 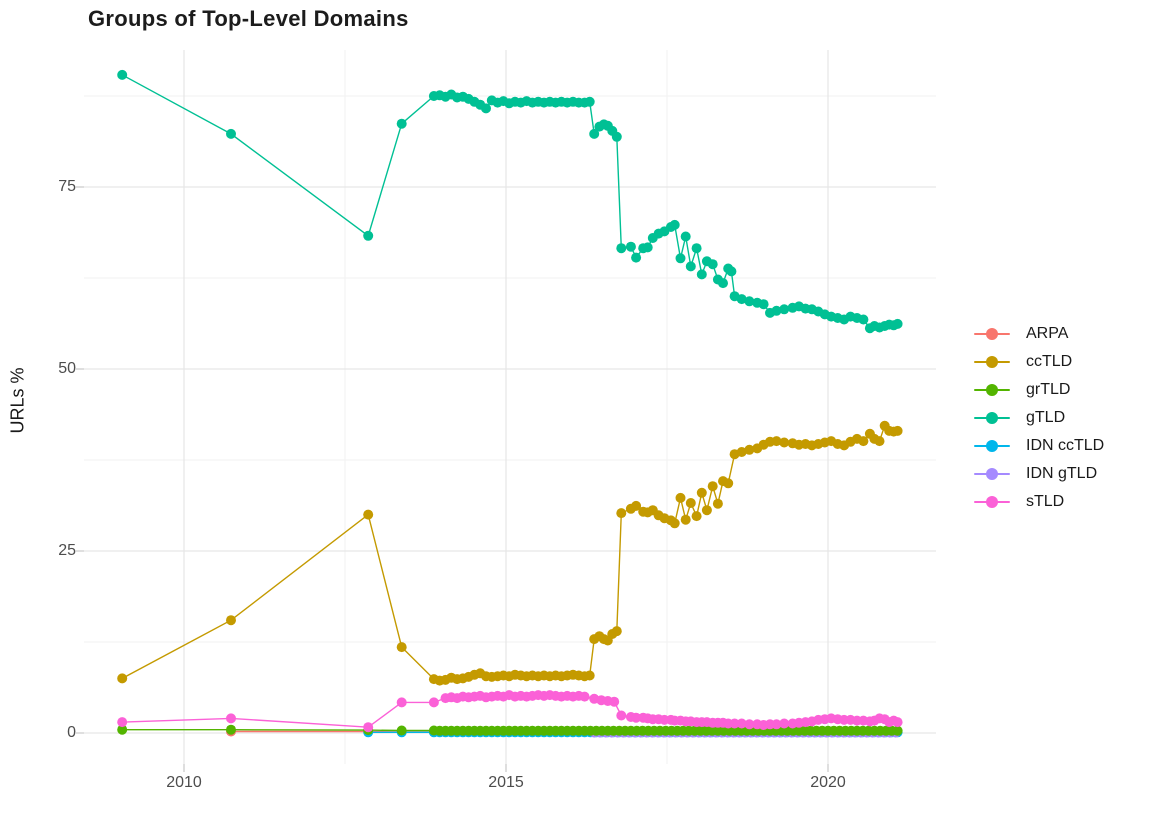 What do you see at coordinates (67, 368) in the screenshot?
I see `y-tick-label-50: 50` at bounding box center [67, 368].